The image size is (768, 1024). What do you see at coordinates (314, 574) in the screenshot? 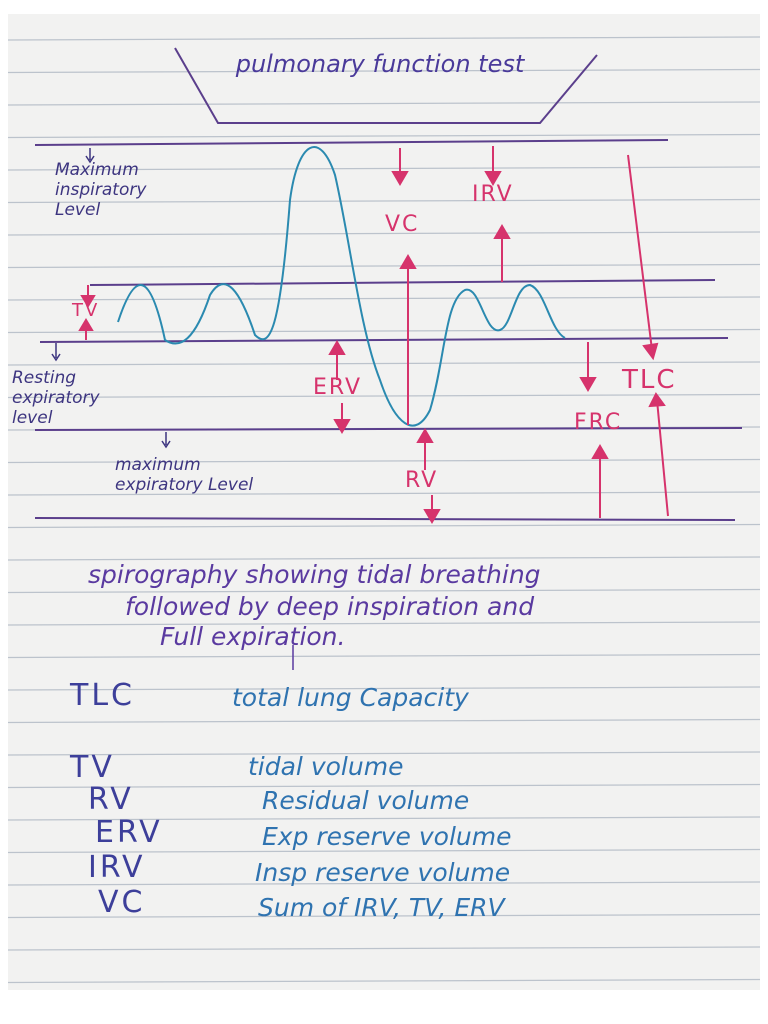
I see `caption-line: spirography showing tidal breathing` at bounding box center [314, 574].